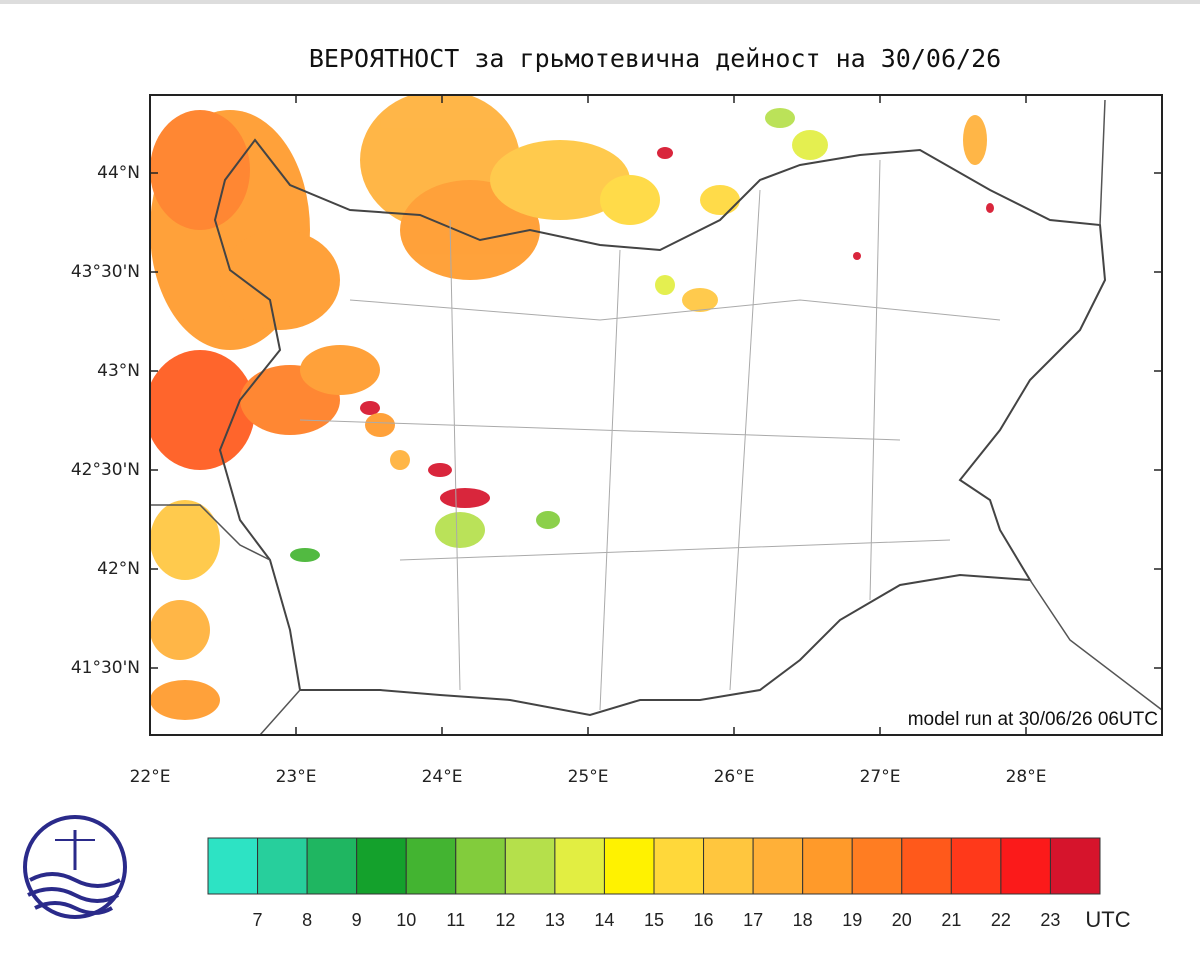 Image resolution: width=1200 pixels, height=956 pixels. I want to click on colorbar-label: 23, so click(1050, 920).